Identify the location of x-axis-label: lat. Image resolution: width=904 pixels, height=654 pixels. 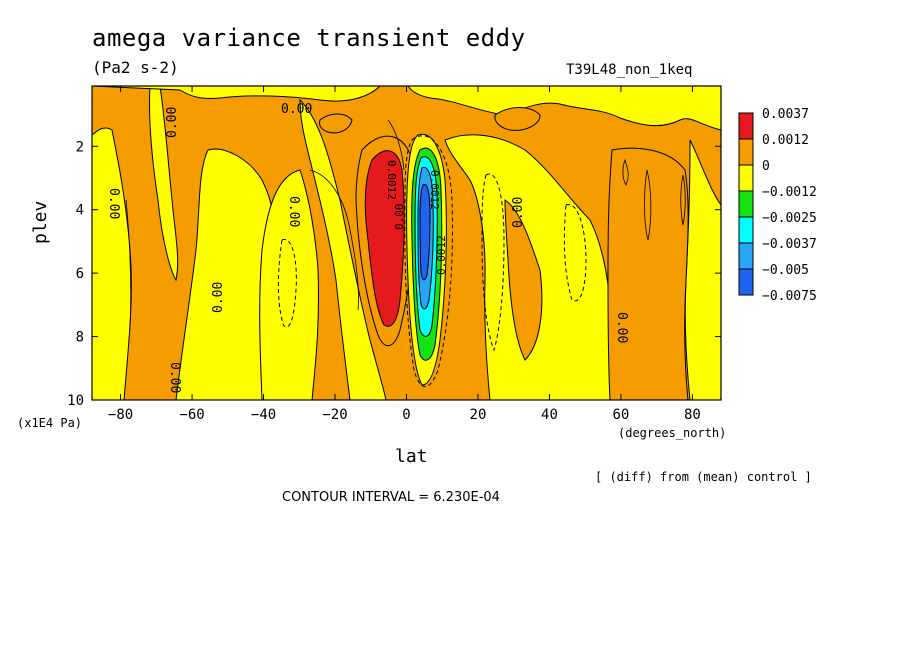
(411, 456).